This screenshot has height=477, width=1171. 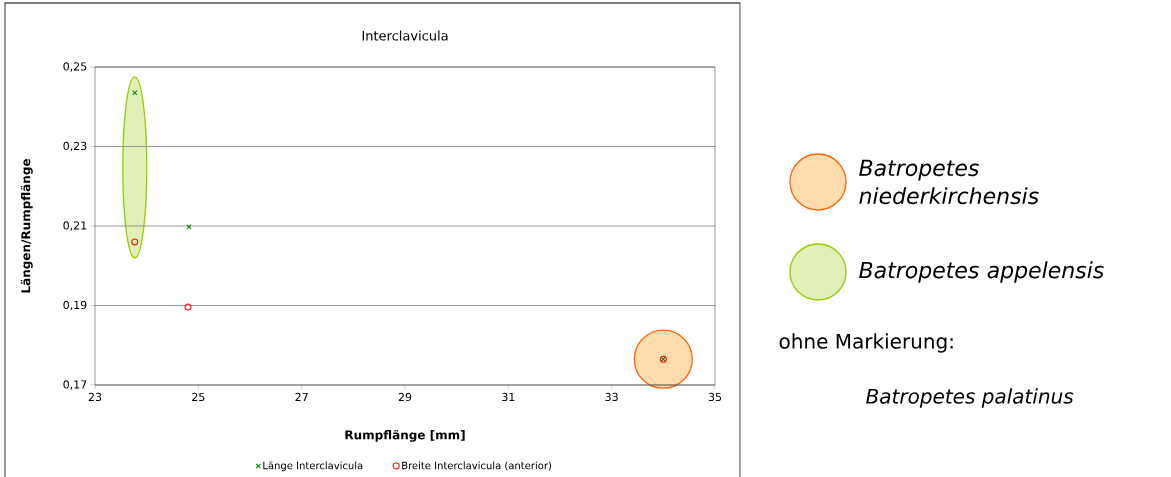 I want to click on y-tick-label: 0,21, so click(x=75, y=226).